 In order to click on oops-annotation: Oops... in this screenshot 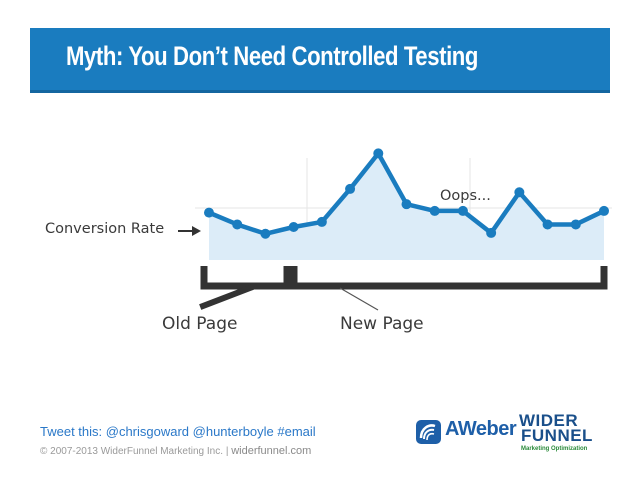, I will do `click(465, 196)`.